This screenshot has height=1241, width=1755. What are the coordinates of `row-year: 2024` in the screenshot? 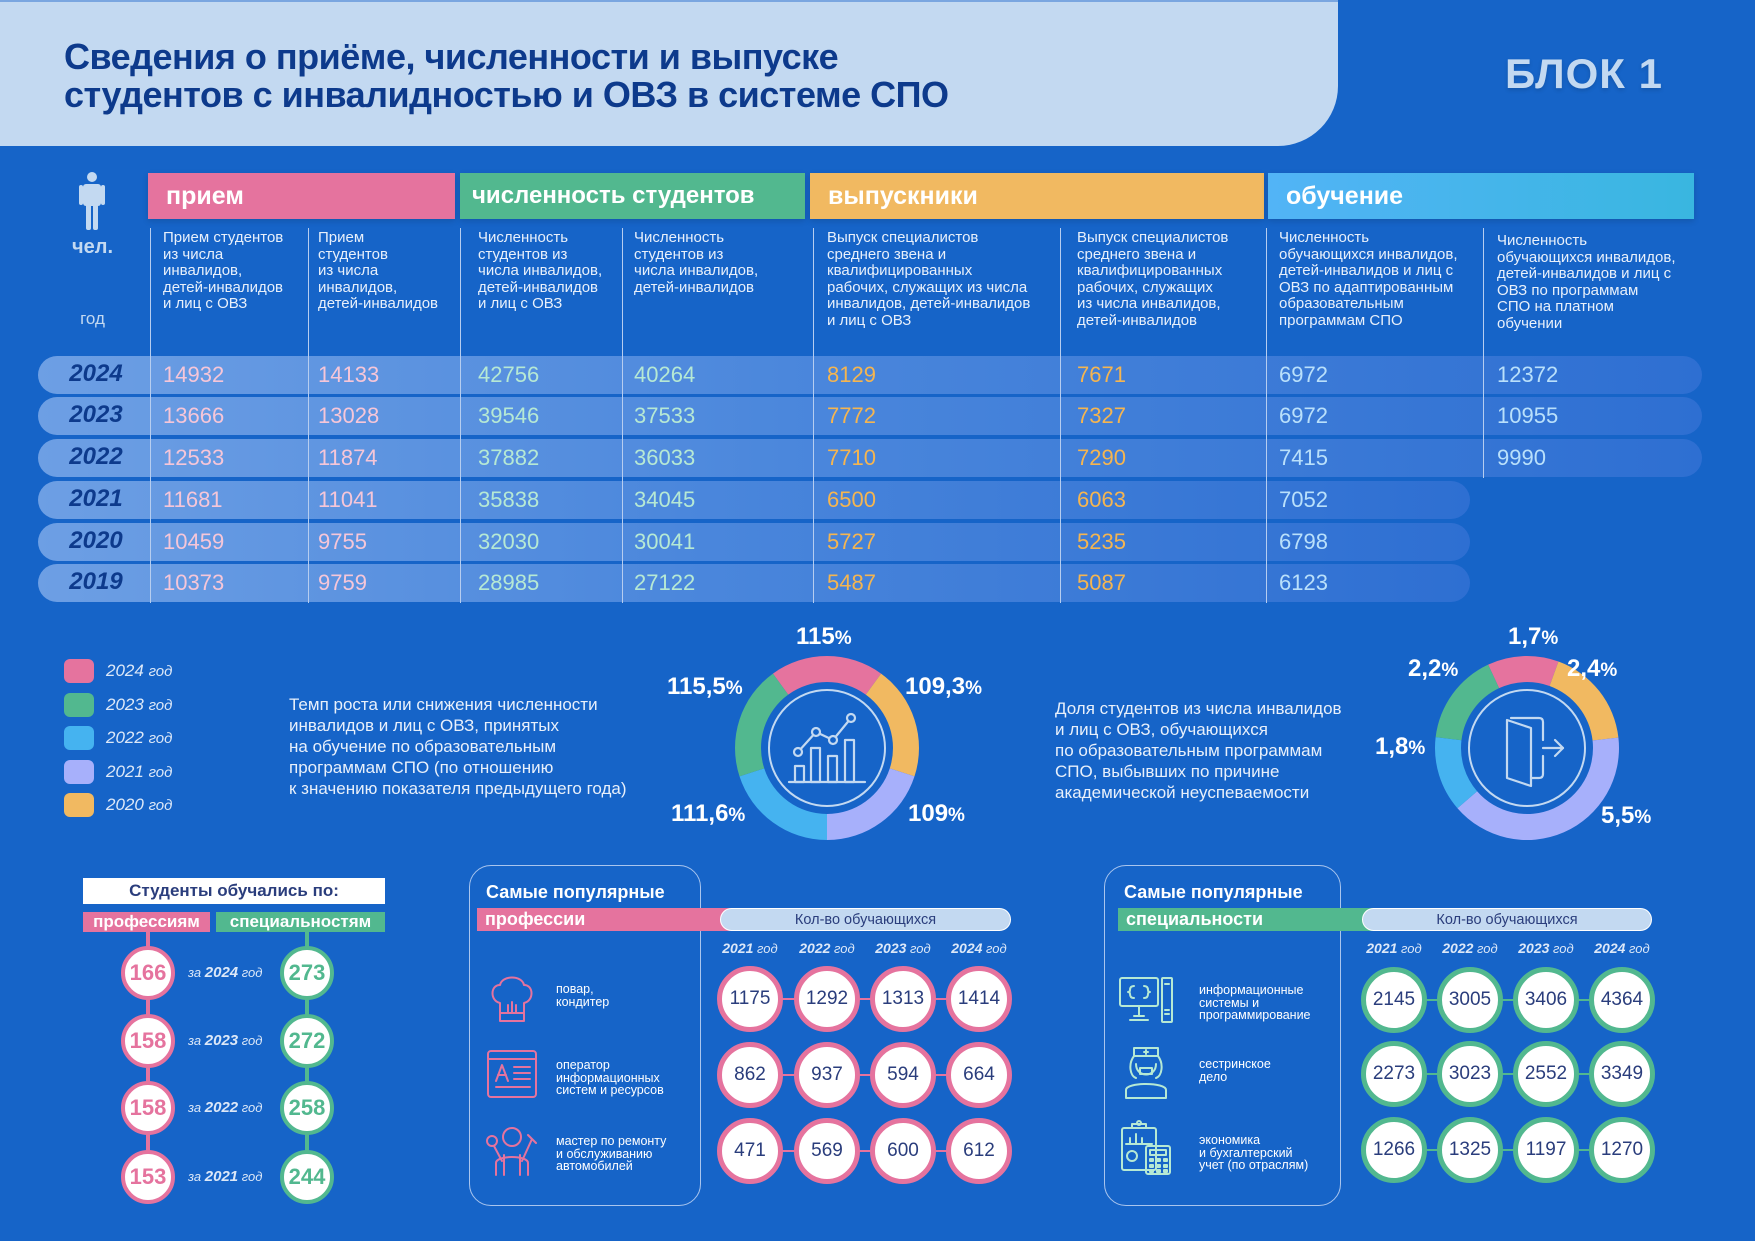 It's located at (96, 373).